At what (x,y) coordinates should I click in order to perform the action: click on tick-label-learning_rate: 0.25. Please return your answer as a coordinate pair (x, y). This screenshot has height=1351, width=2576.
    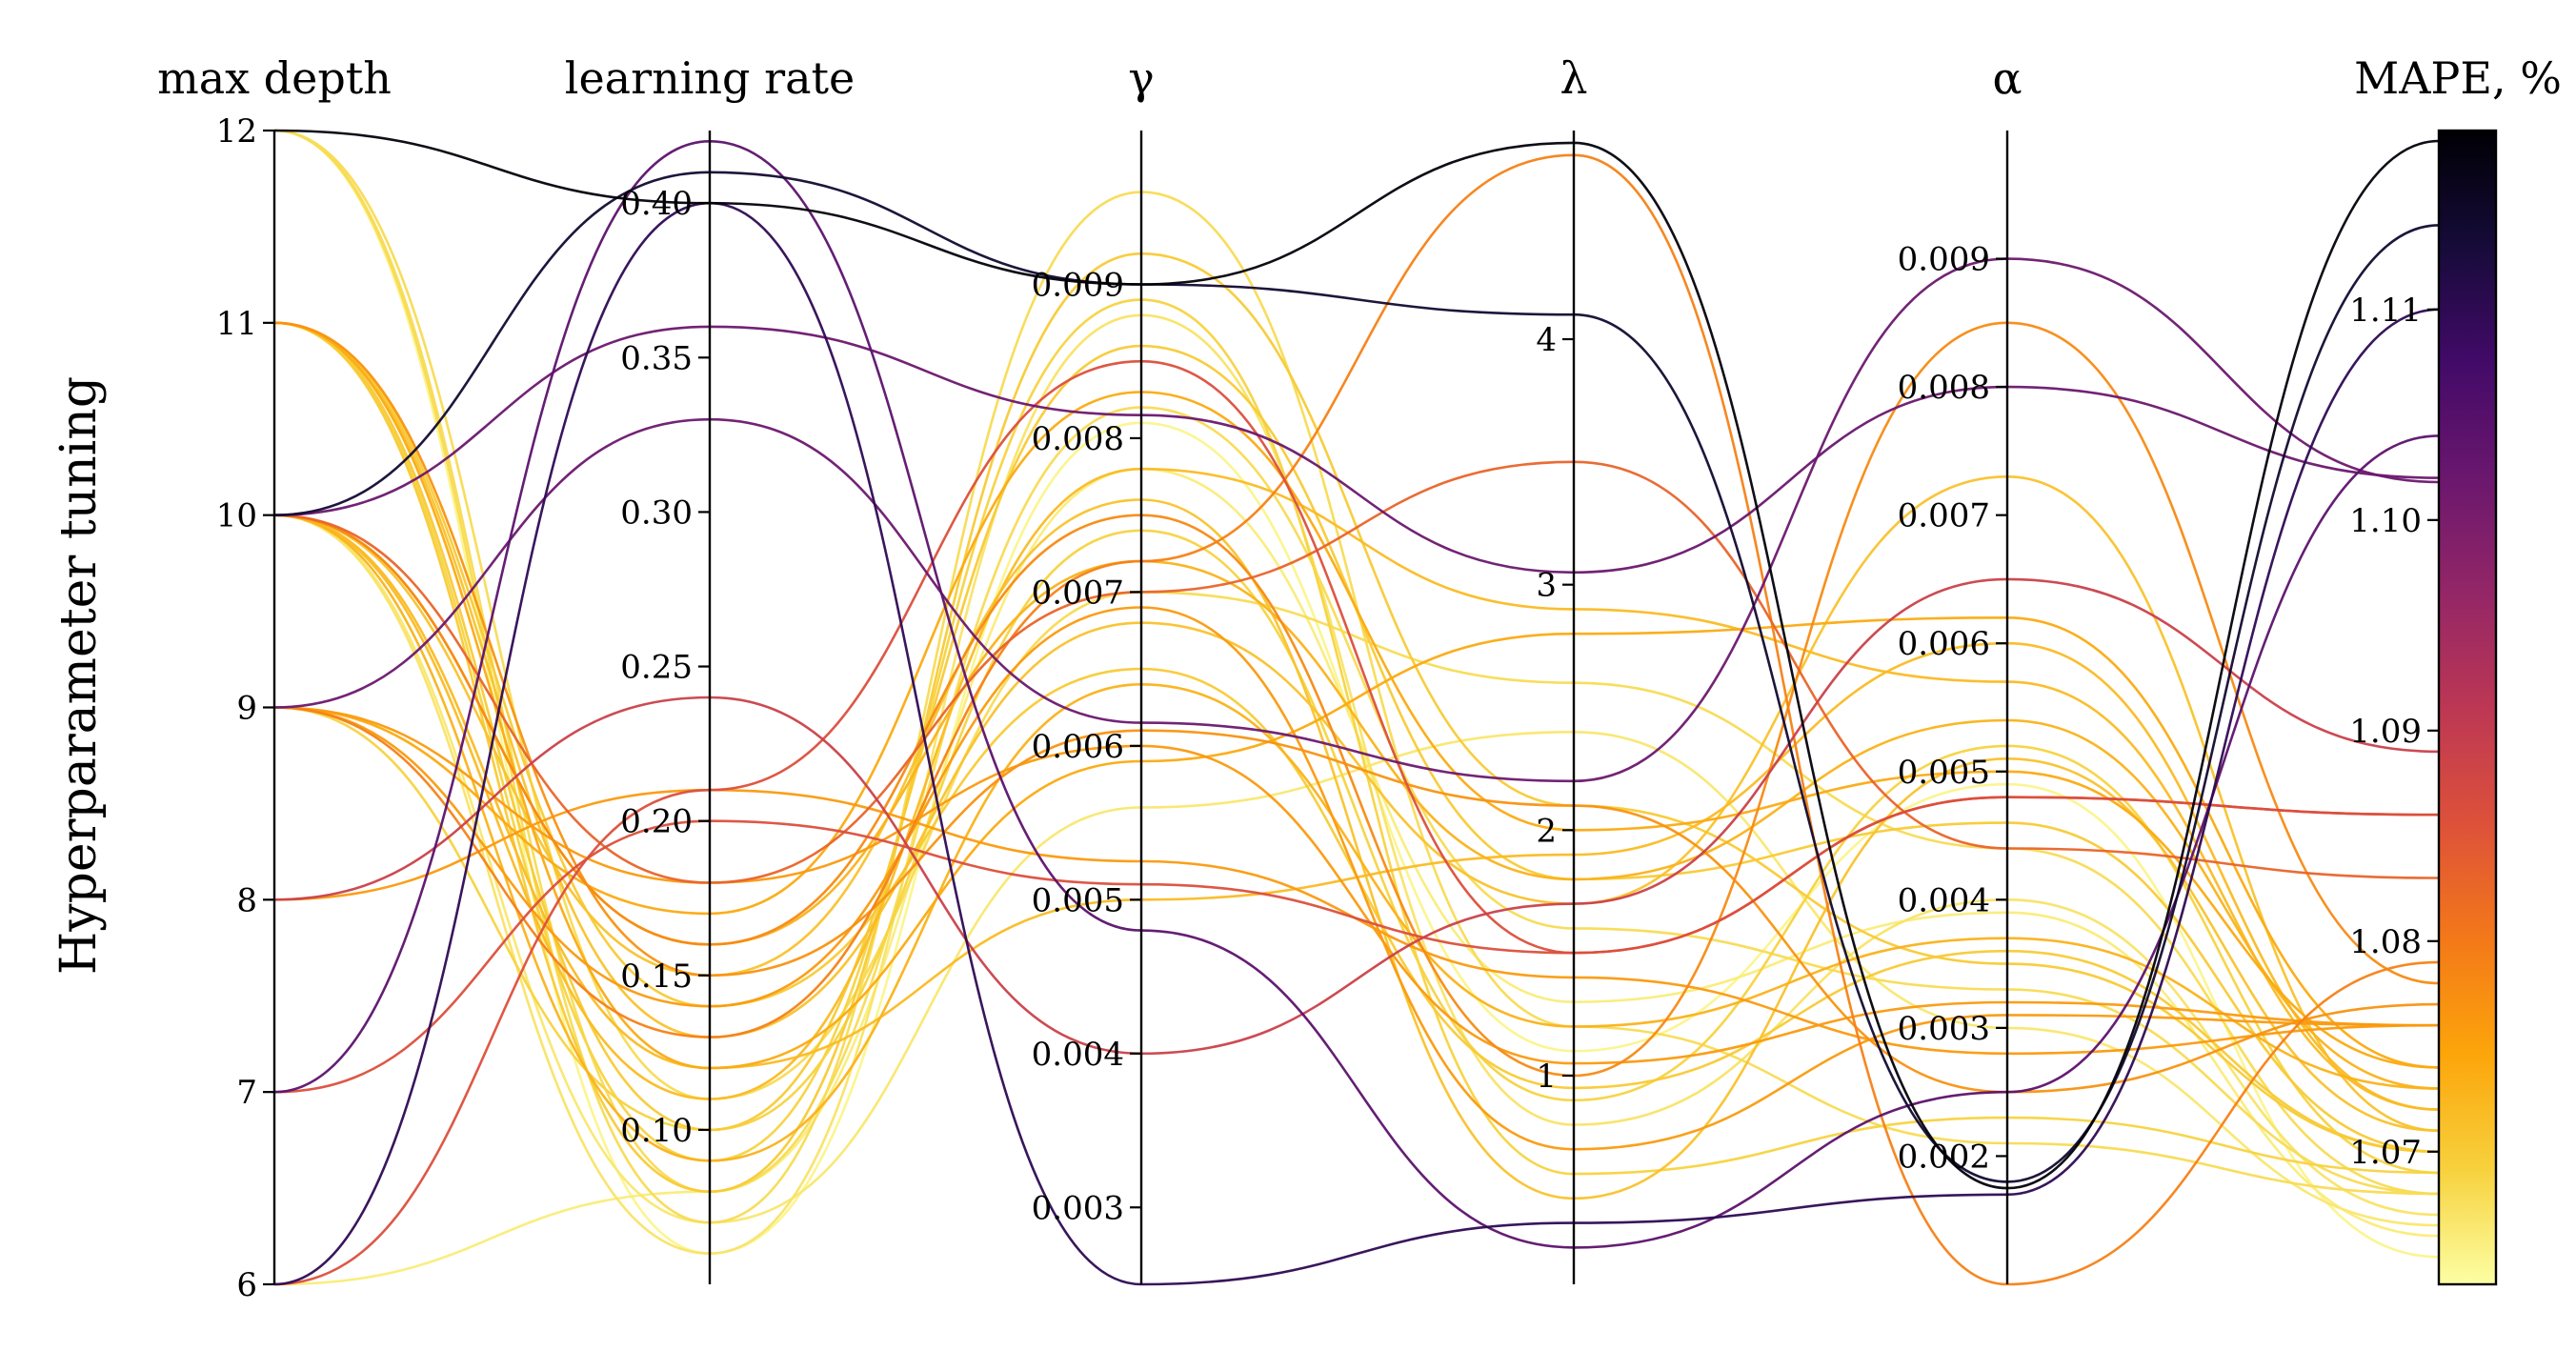
    Looking at the image, I should click on (657, 668).